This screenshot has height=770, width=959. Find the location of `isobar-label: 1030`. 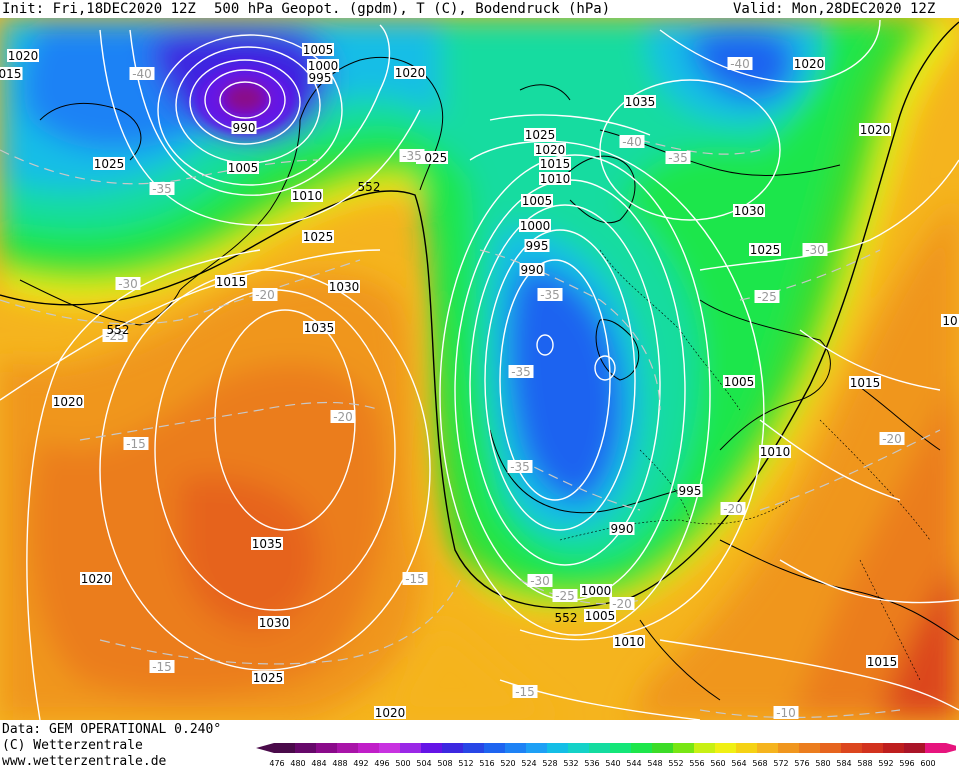

isobar-label: 1030 is located at coordinates (749, 211).